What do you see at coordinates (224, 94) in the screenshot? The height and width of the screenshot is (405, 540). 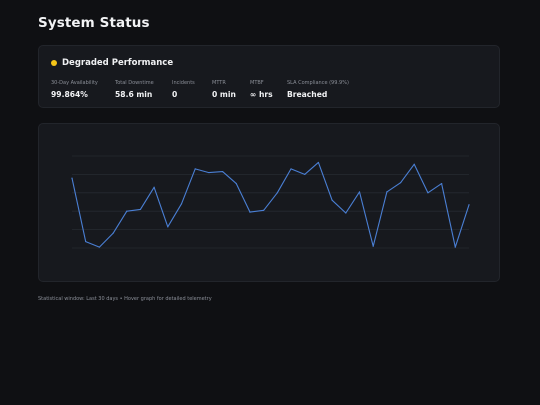 I see `metric-value: 0 min` at bounding box center [224, 94].